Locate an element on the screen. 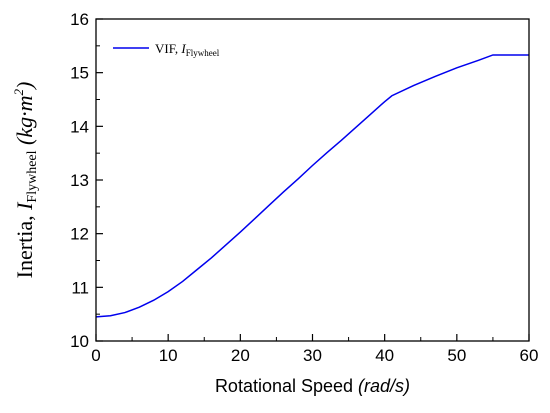 The image size is (550, 413). legend: VIF, IFlywheel is located at coordinates (166, 49).